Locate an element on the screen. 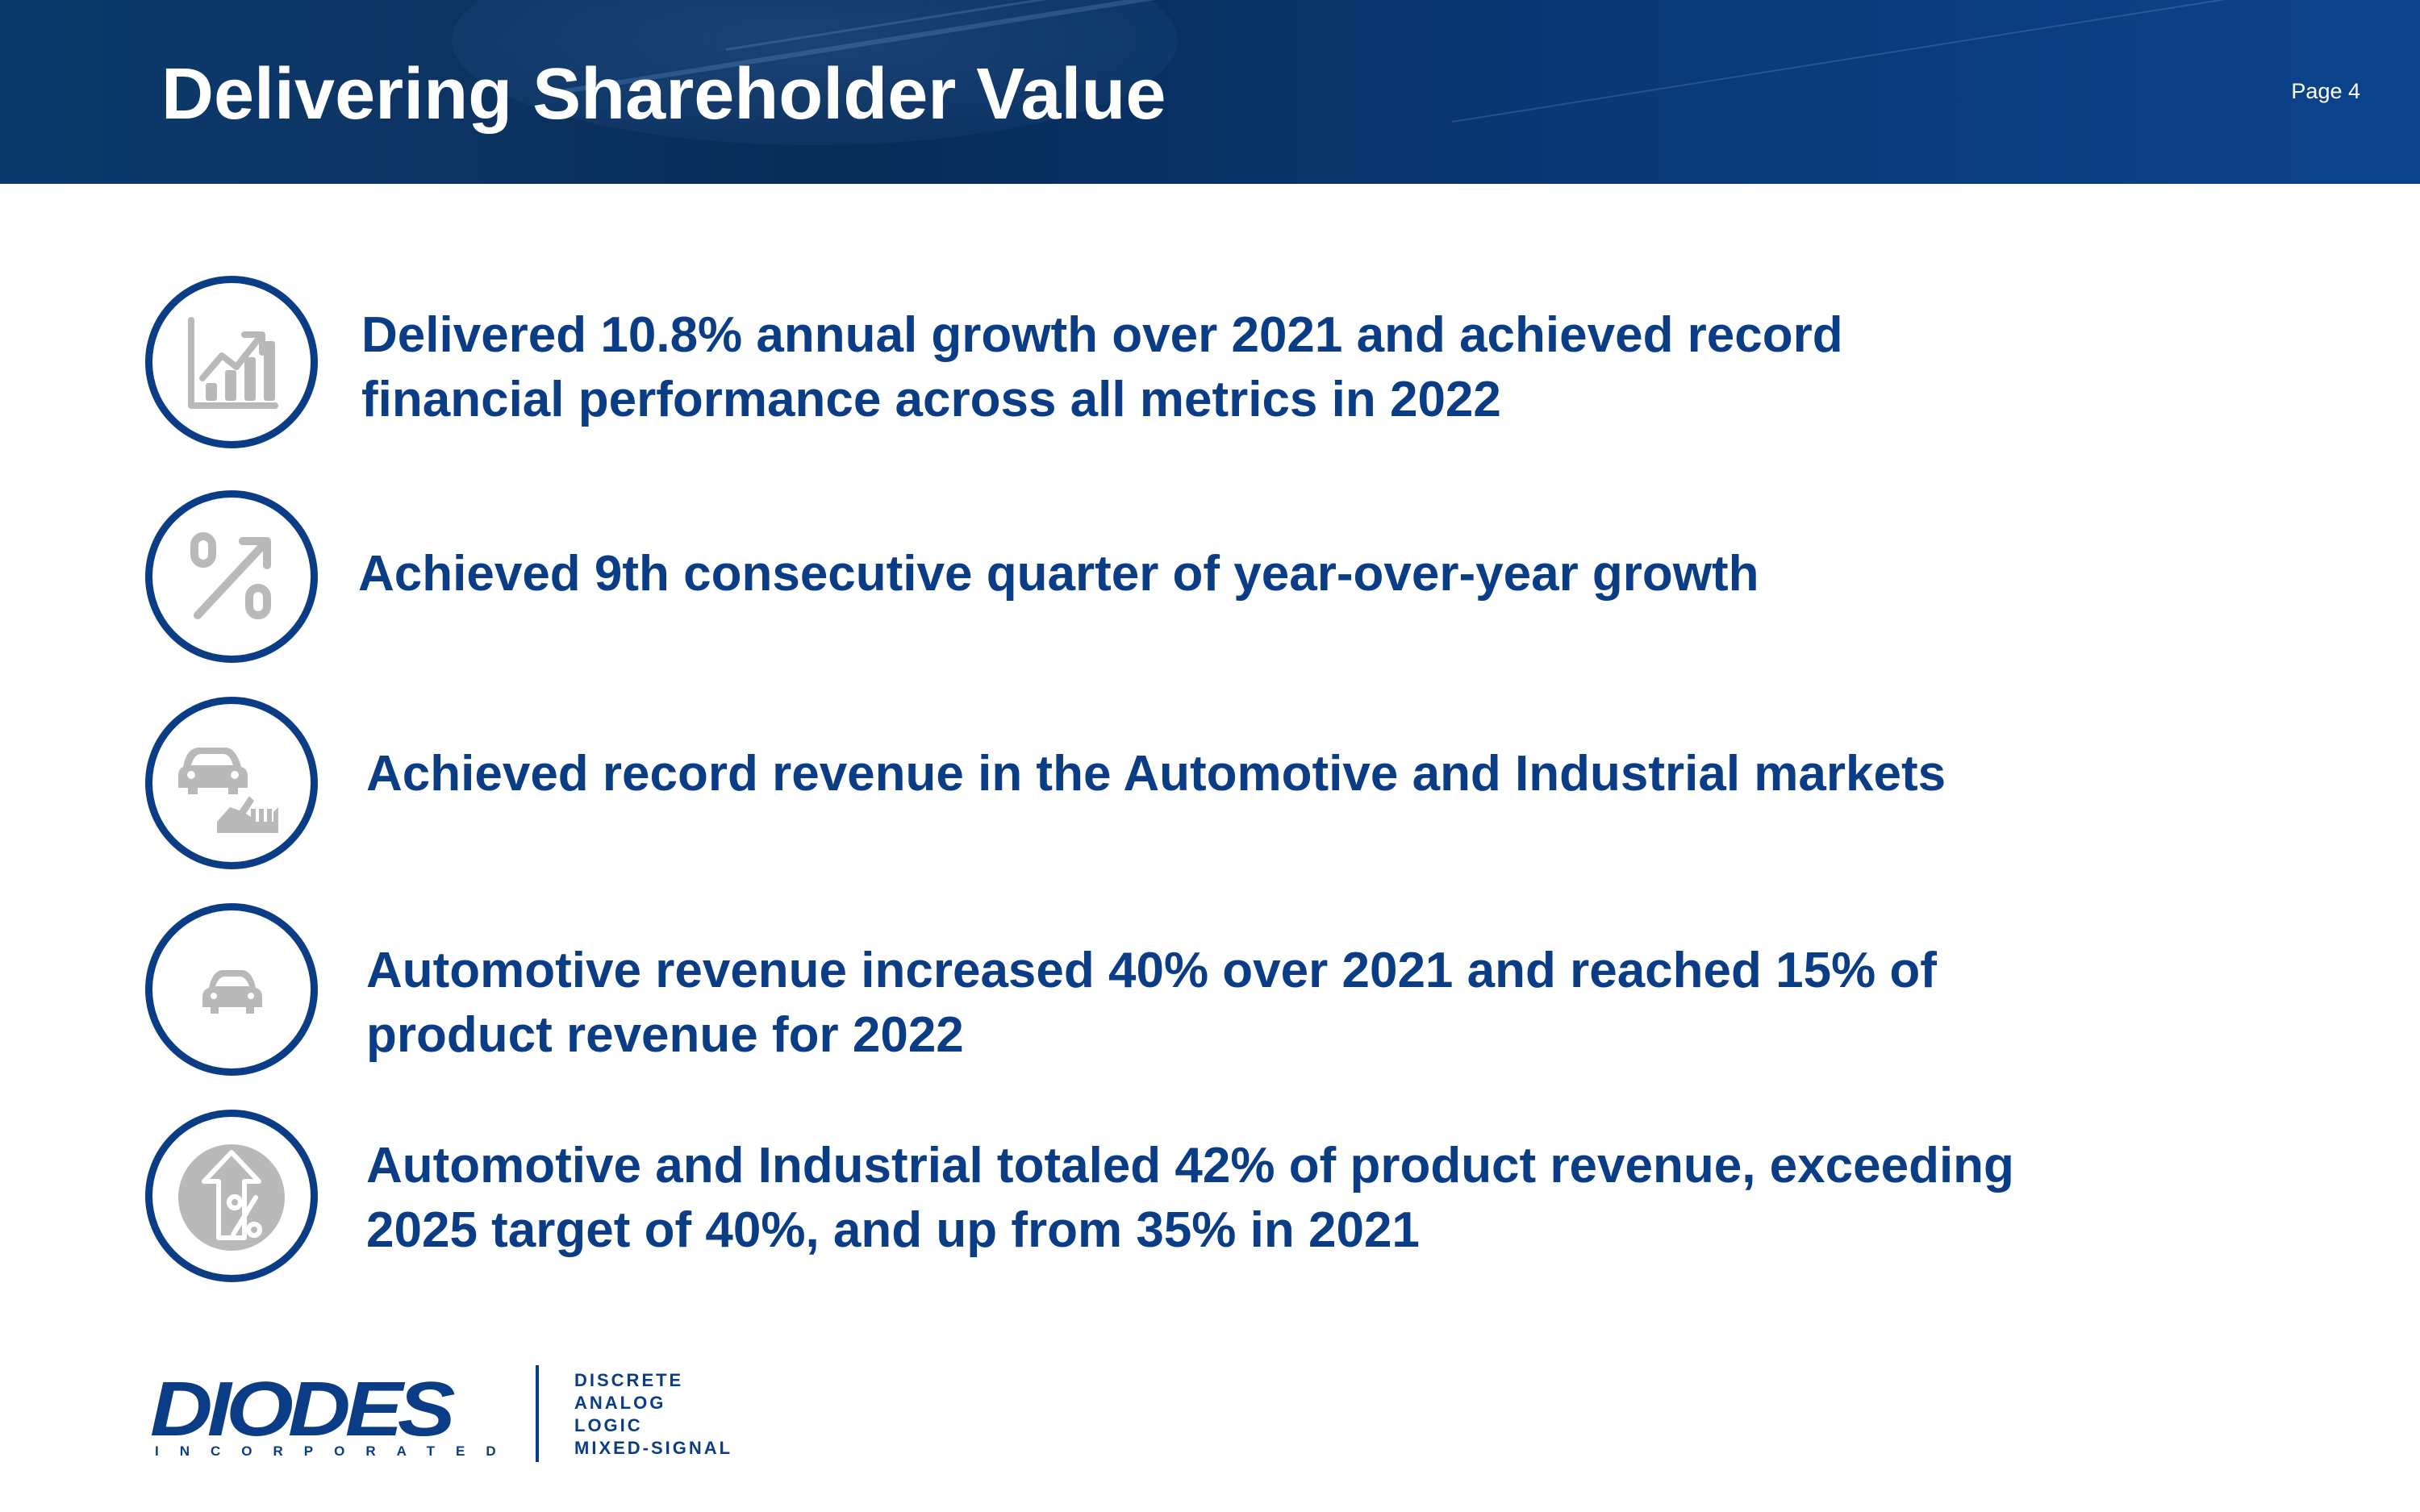  tagline-item: ANALOG is located at coordinates (620, 1403).